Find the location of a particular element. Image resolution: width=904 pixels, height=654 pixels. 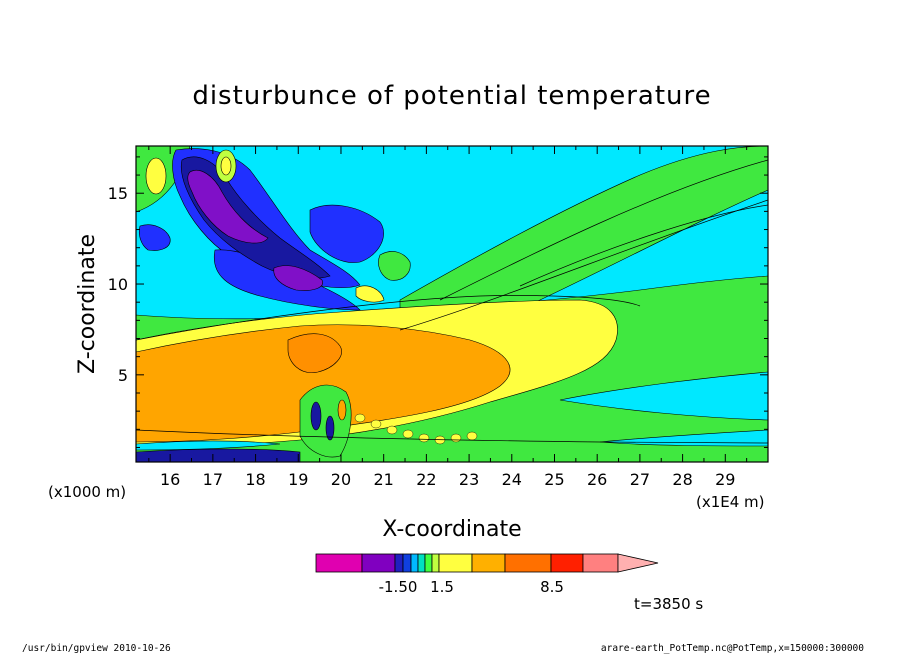

colorbar is located at coordinates (487, 563).